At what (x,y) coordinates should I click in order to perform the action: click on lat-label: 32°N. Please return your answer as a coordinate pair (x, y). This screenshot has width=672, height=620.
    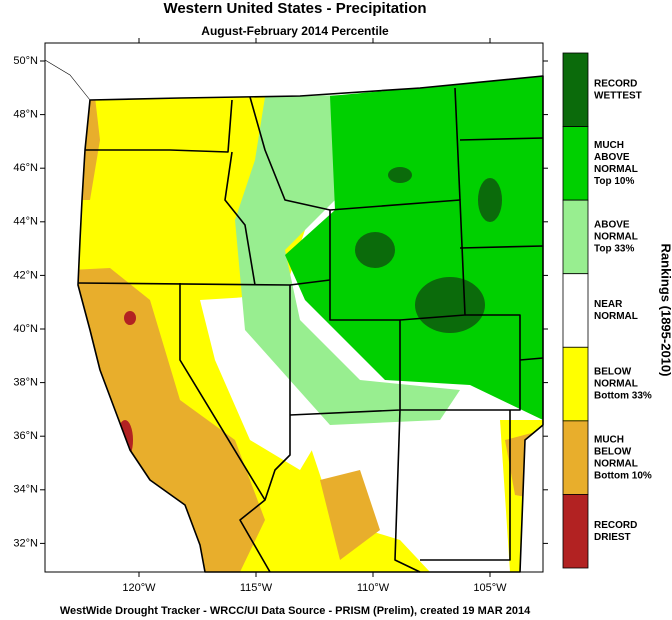
    Looking at the image, I should click on (25, 543).